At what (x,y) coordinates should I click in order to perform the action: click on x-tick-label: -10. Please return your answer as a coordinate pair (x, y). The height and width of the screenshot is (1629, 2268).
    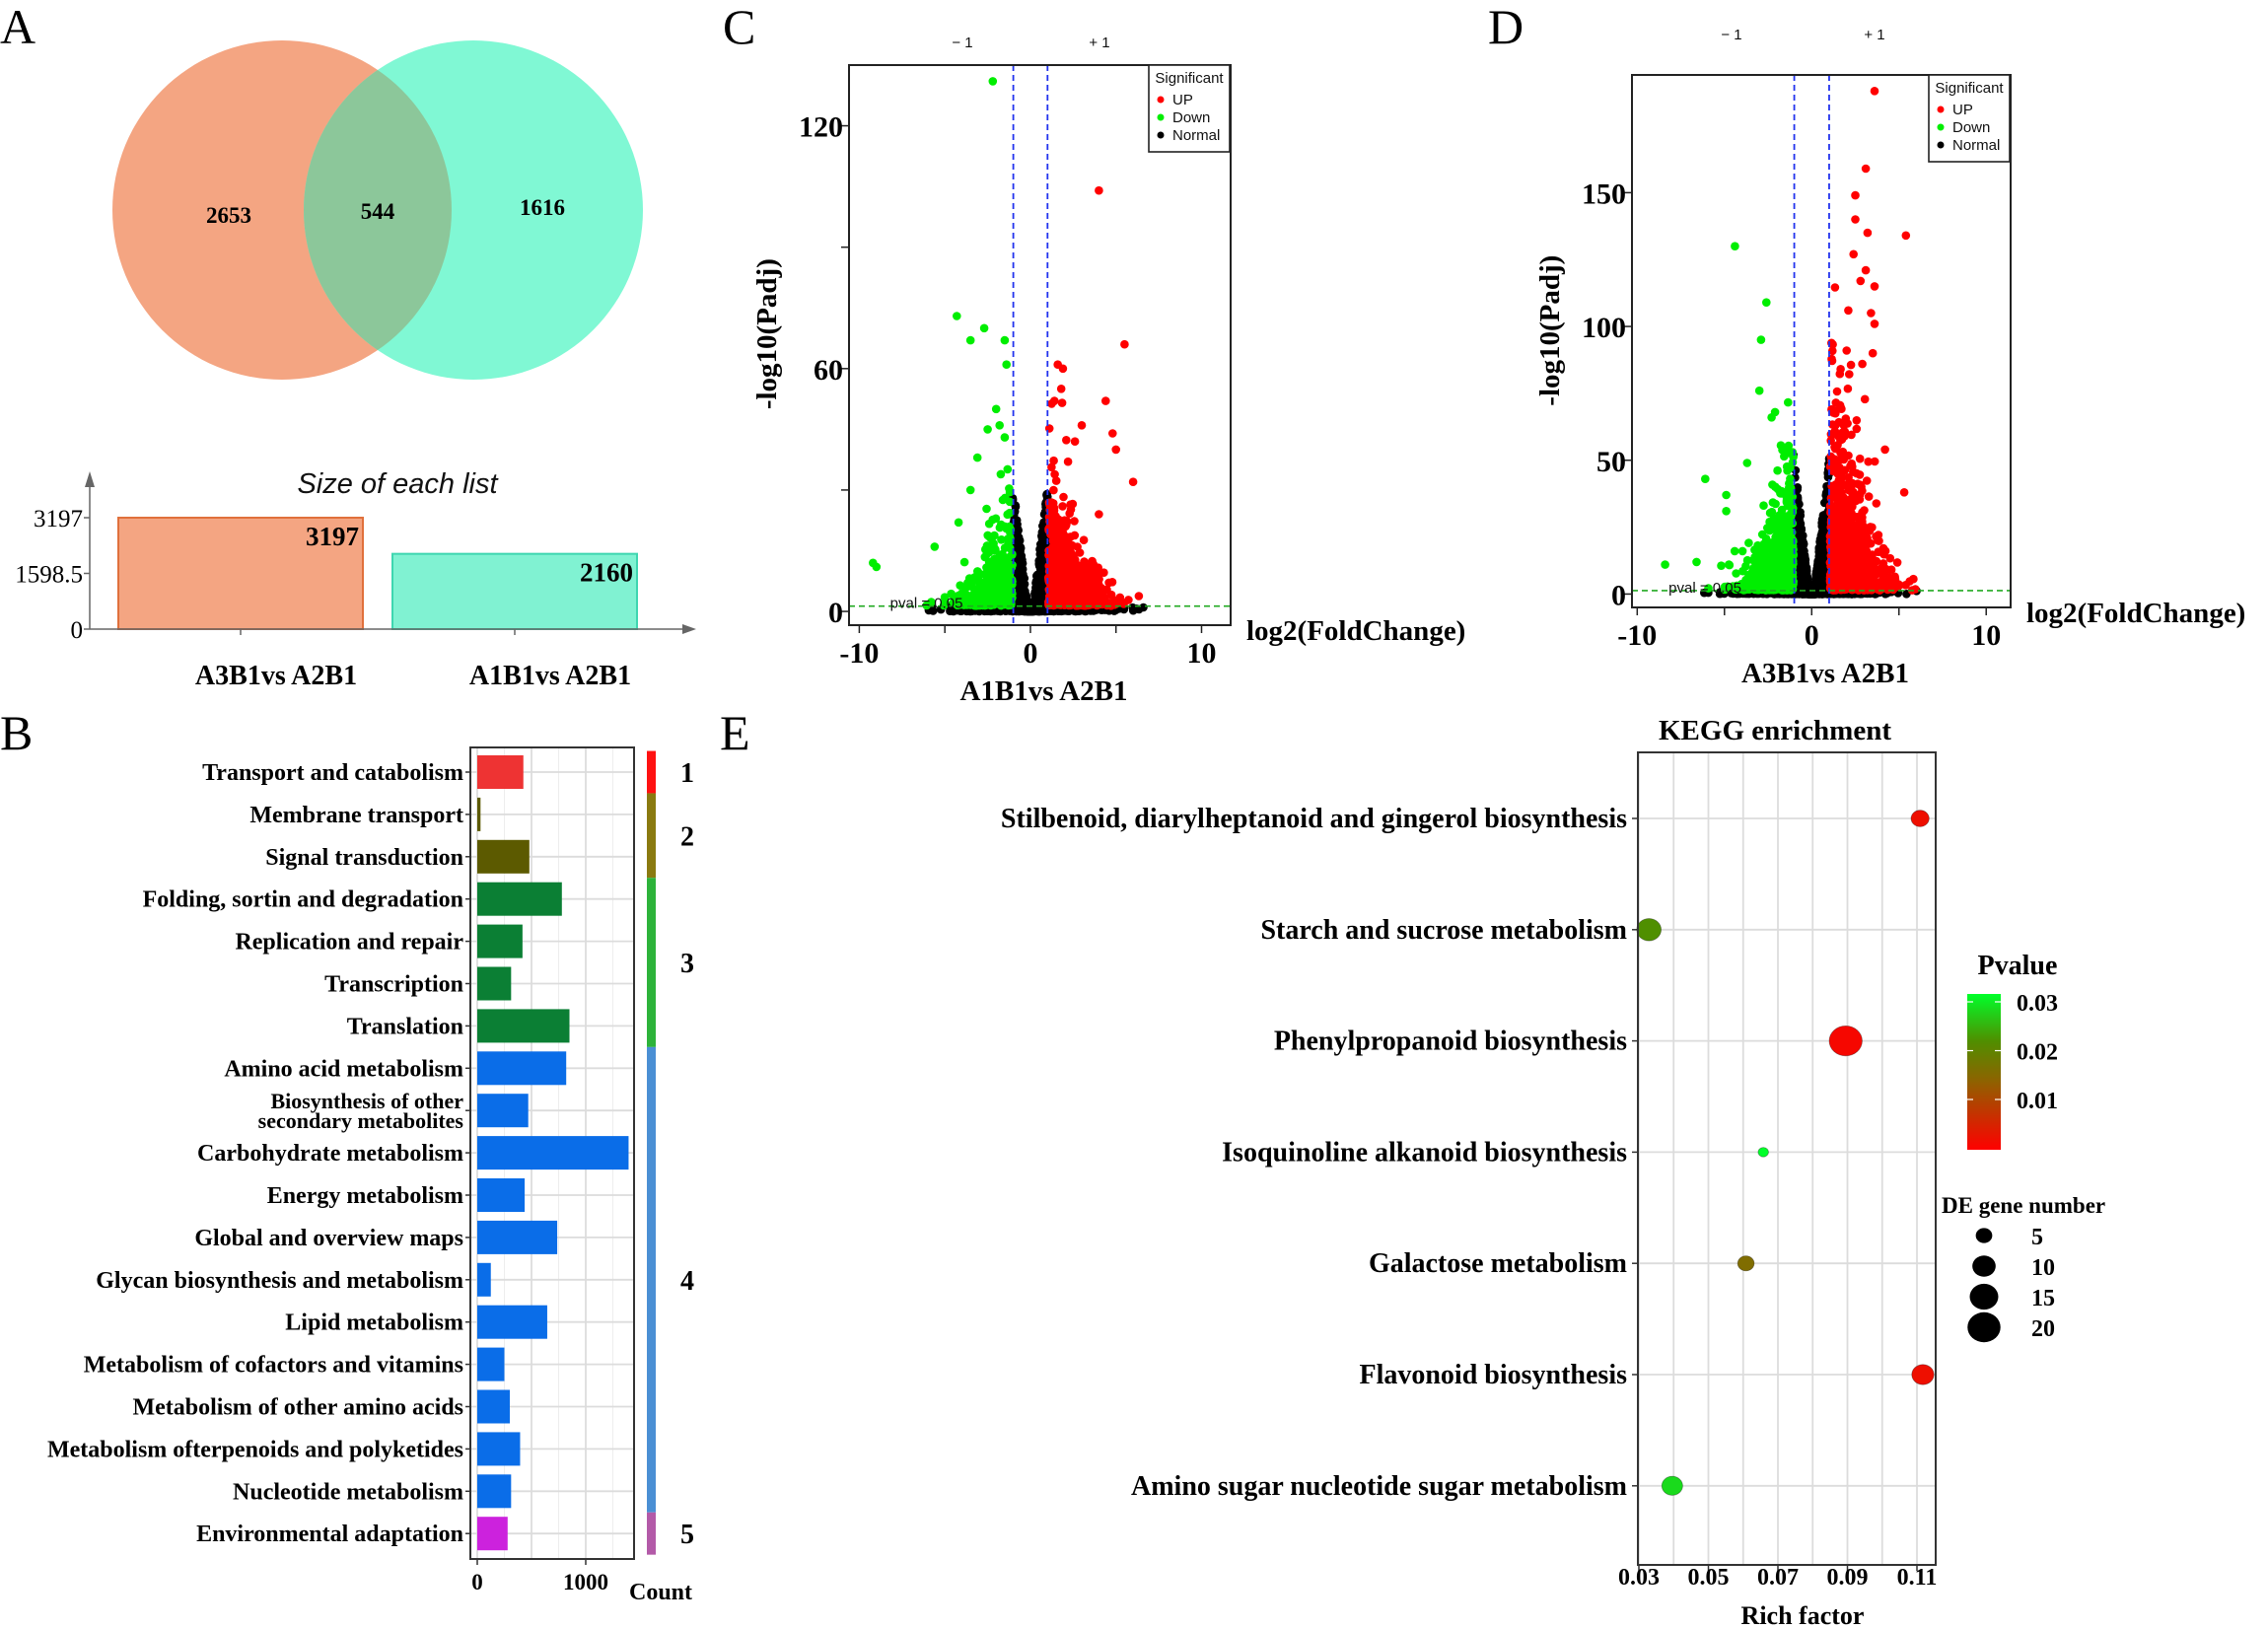
    Looking at the image, I should click on (859, 654).